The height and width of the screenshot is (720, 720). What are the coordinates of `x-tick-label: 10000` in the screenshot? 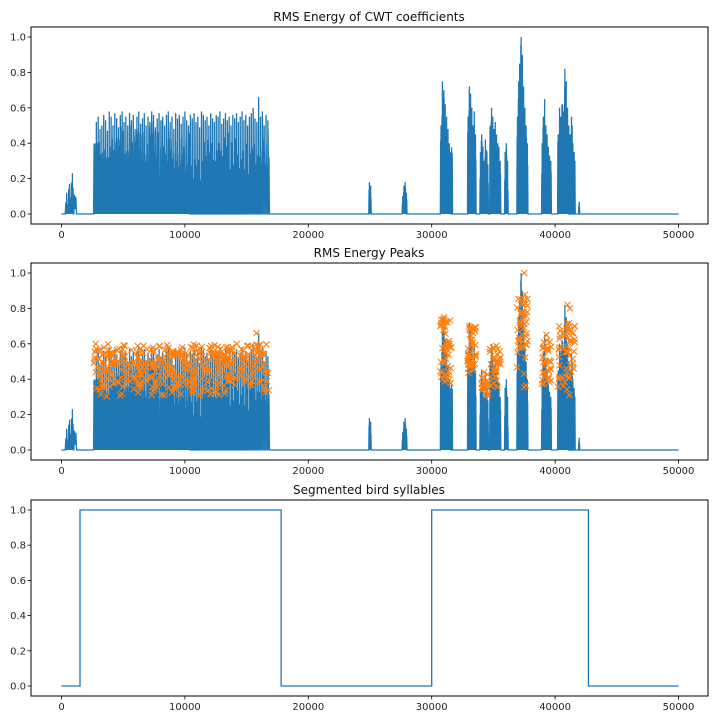 It's located at (185, 707).